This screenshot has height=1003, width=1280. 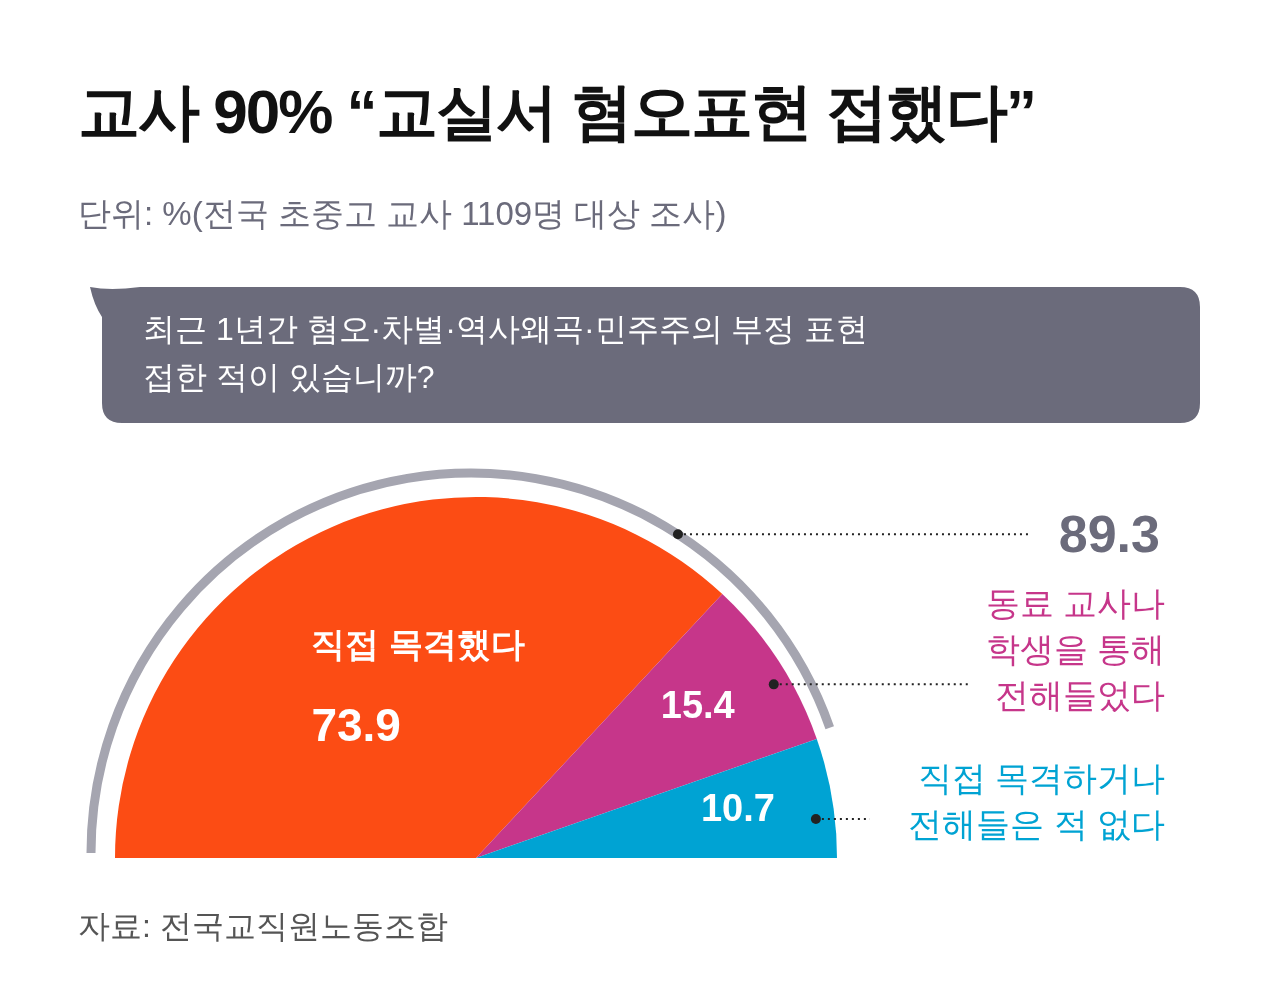 I want to click on chart-title: 교사 90% “교실서 혐오표현 접했다”, so click(x=556, y=112).